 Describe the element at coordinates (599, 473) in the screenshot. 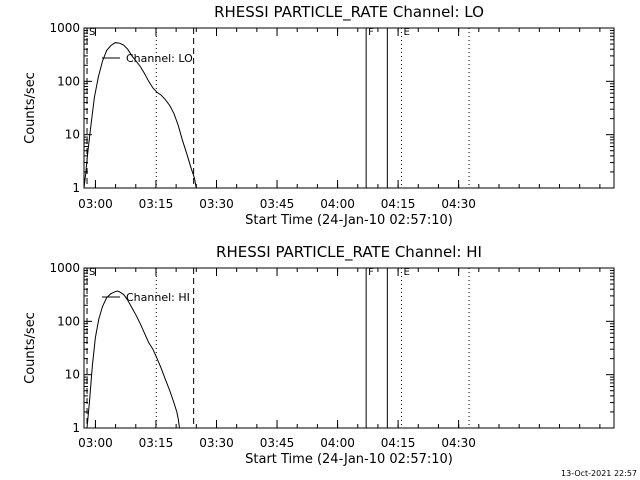

I see `footer-timestamp: 13-Oct-2021 22:57` at that location.